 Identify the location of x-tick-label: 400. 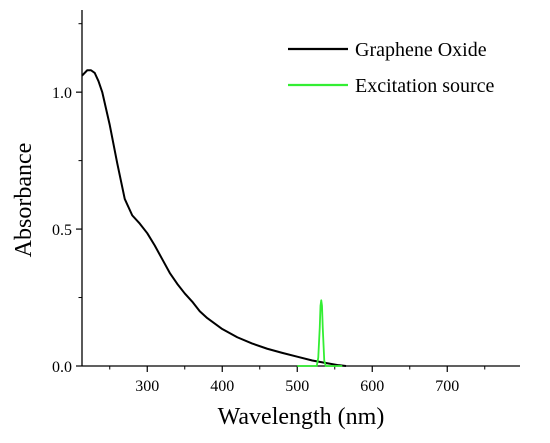
(222, 386).